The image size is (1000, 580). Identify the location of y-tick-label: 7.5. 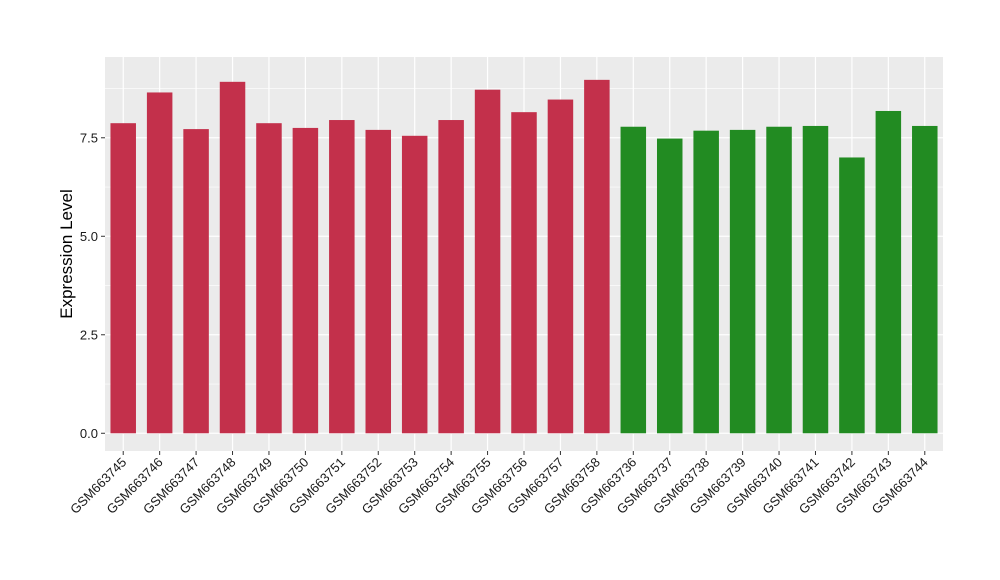
(89, 137).